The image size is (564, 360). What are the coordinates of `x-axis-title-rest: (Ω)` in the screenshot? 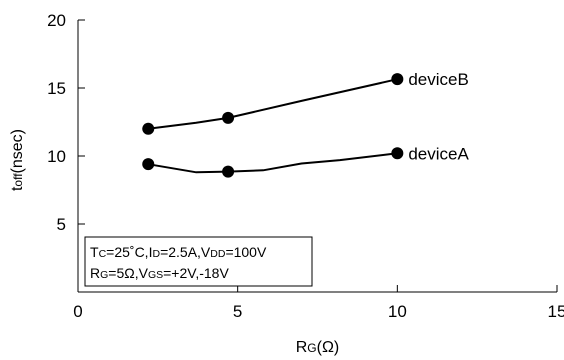 It's located at (328, 347).